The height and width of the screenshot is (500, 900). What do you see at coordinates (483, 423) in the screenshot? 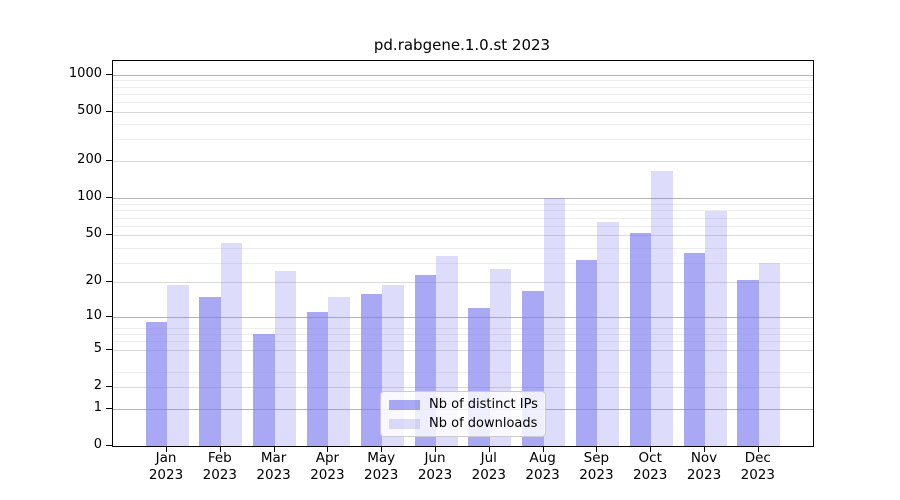
I see `legend-label-downloads: Nb of downloads` at bounding box center [483, 423].